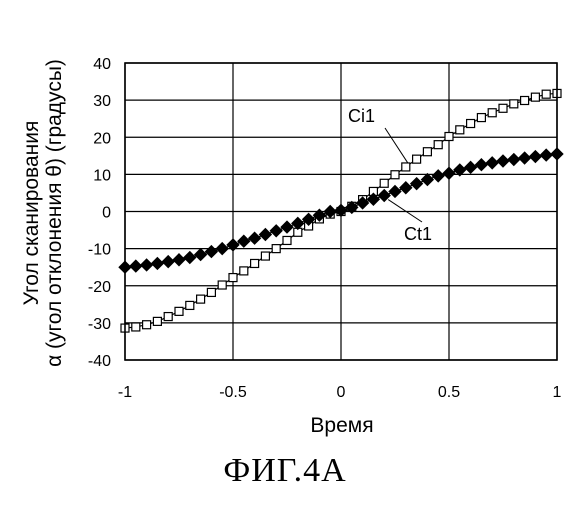 This screenshot has width=570, height=505. I want to click on figure-caption: ФИГ.4А, so click(285, 471).